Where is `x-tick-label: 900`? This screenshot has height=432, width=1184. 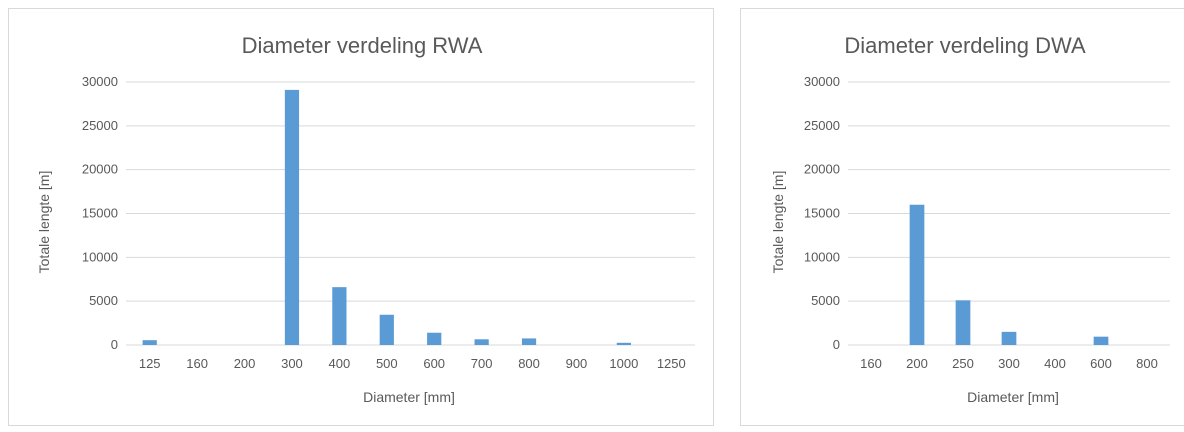 x-tick-label: 900 is located at coordinates (577, 363).